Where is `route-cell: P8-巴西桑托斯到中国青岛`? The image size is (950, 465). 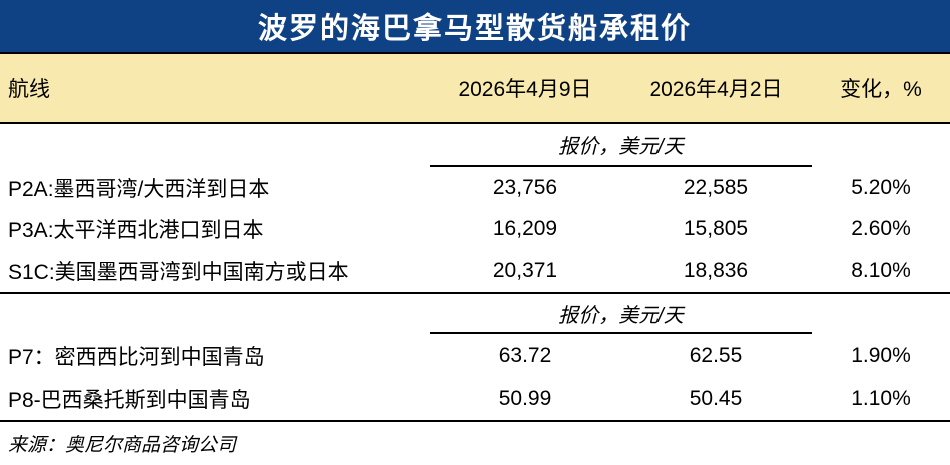
route-cell: P8-巴西桑托斯到中国青岛 is located at coordinates (129, 400).